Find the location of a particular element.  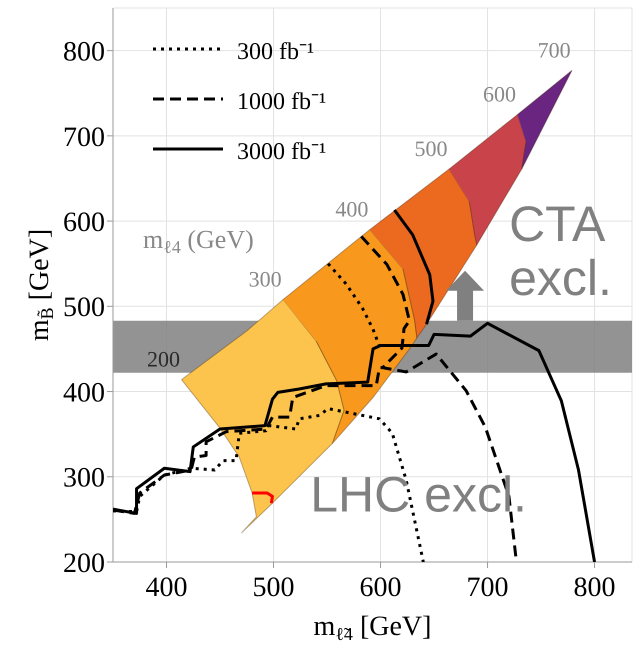

annotation: 700 is located at coordinates (554, 49).